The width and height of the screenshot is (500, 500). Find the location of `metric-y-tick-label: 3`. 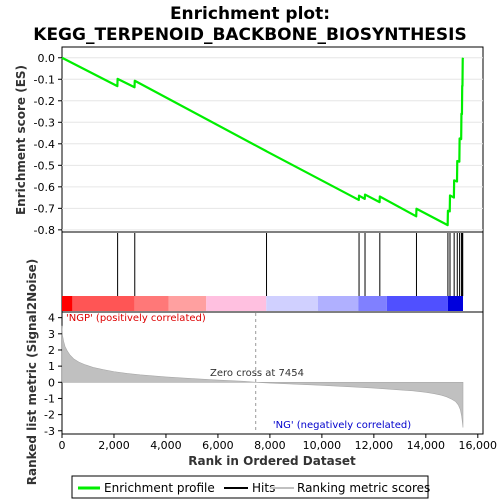

metric-y-tick-label: 3 is located at coordinates (51, 334).